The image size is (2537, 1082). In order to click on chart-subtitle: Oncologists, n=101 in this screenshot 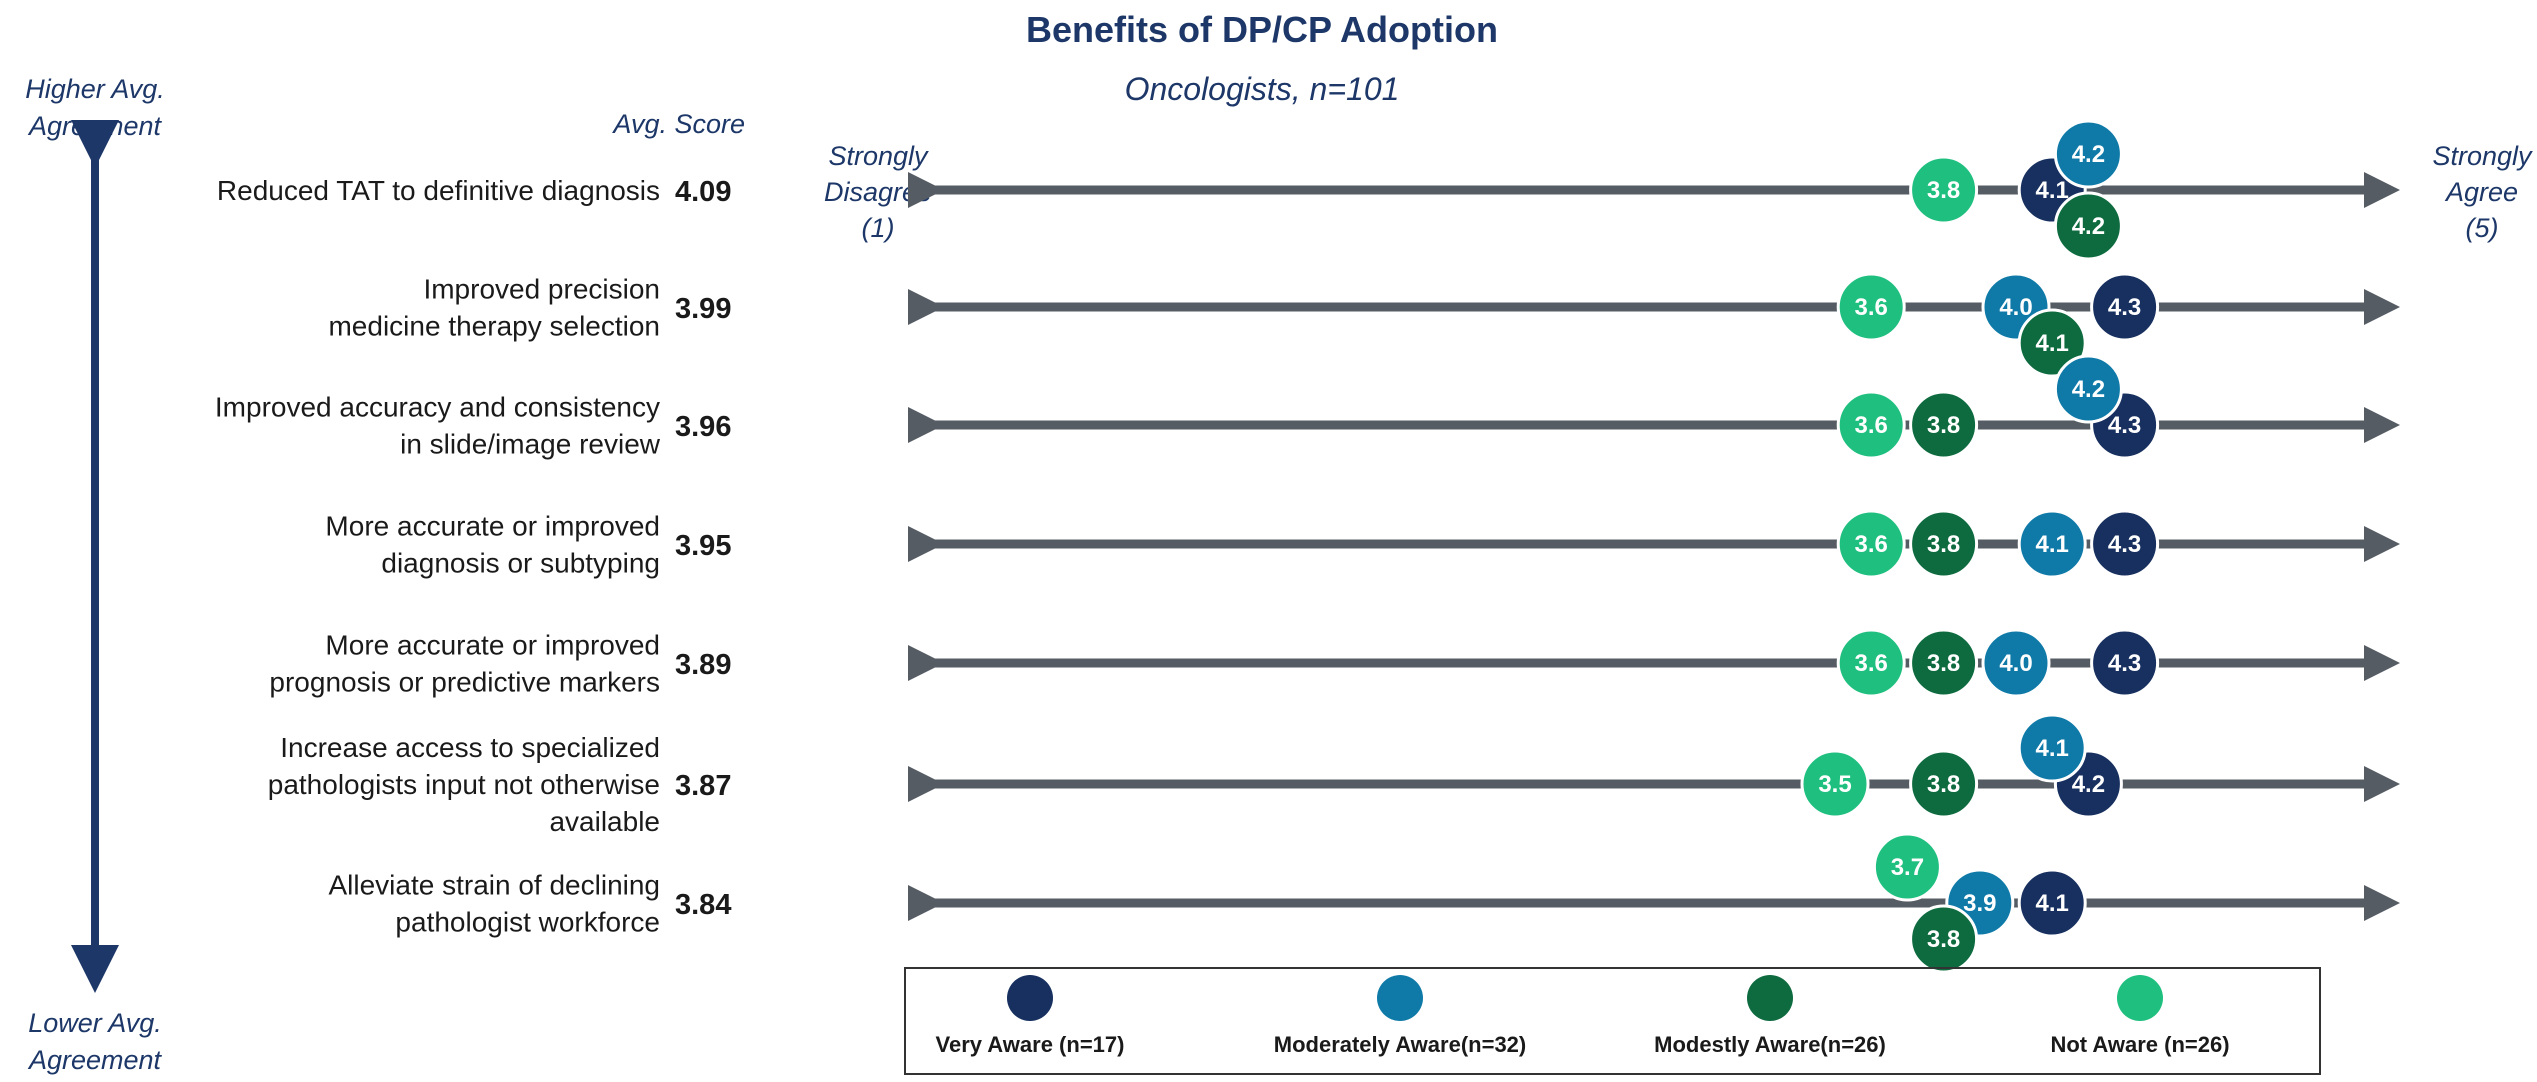, I will do `click(1262, 89)`.